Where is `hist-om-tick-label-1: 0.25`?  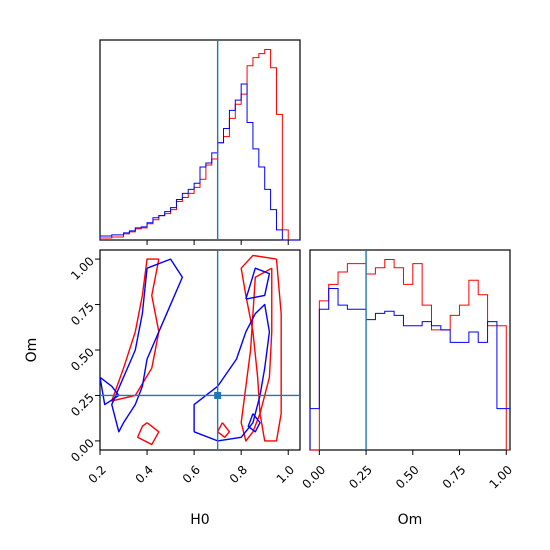
hist-om-tick-label-1: 0.25 is located at coordinates (360, 477).